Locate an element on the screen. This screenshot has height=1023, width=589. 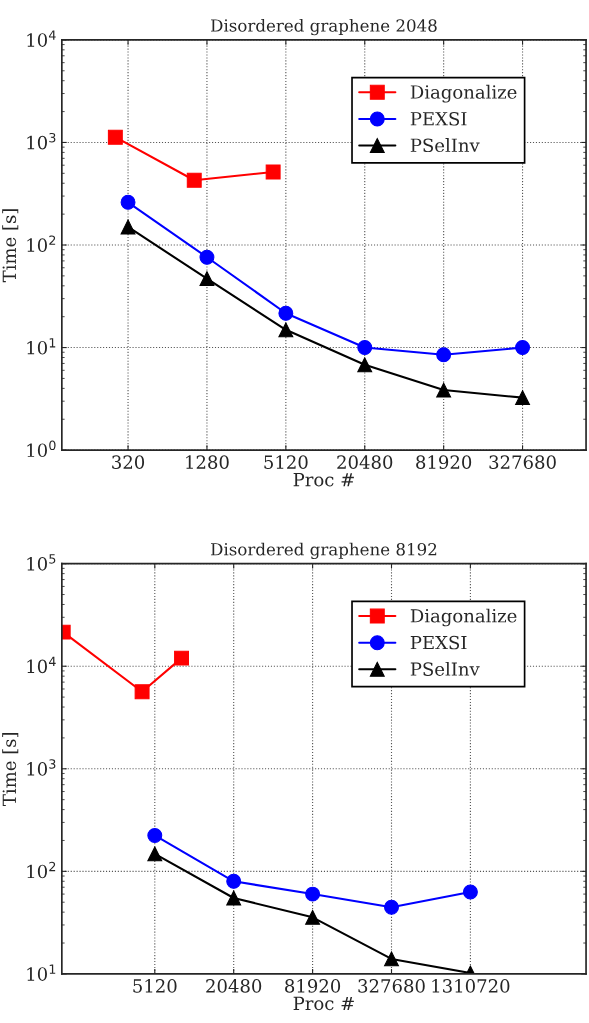
y-tick-label: 10$^{0}$ is located at coordinates (41, 449).